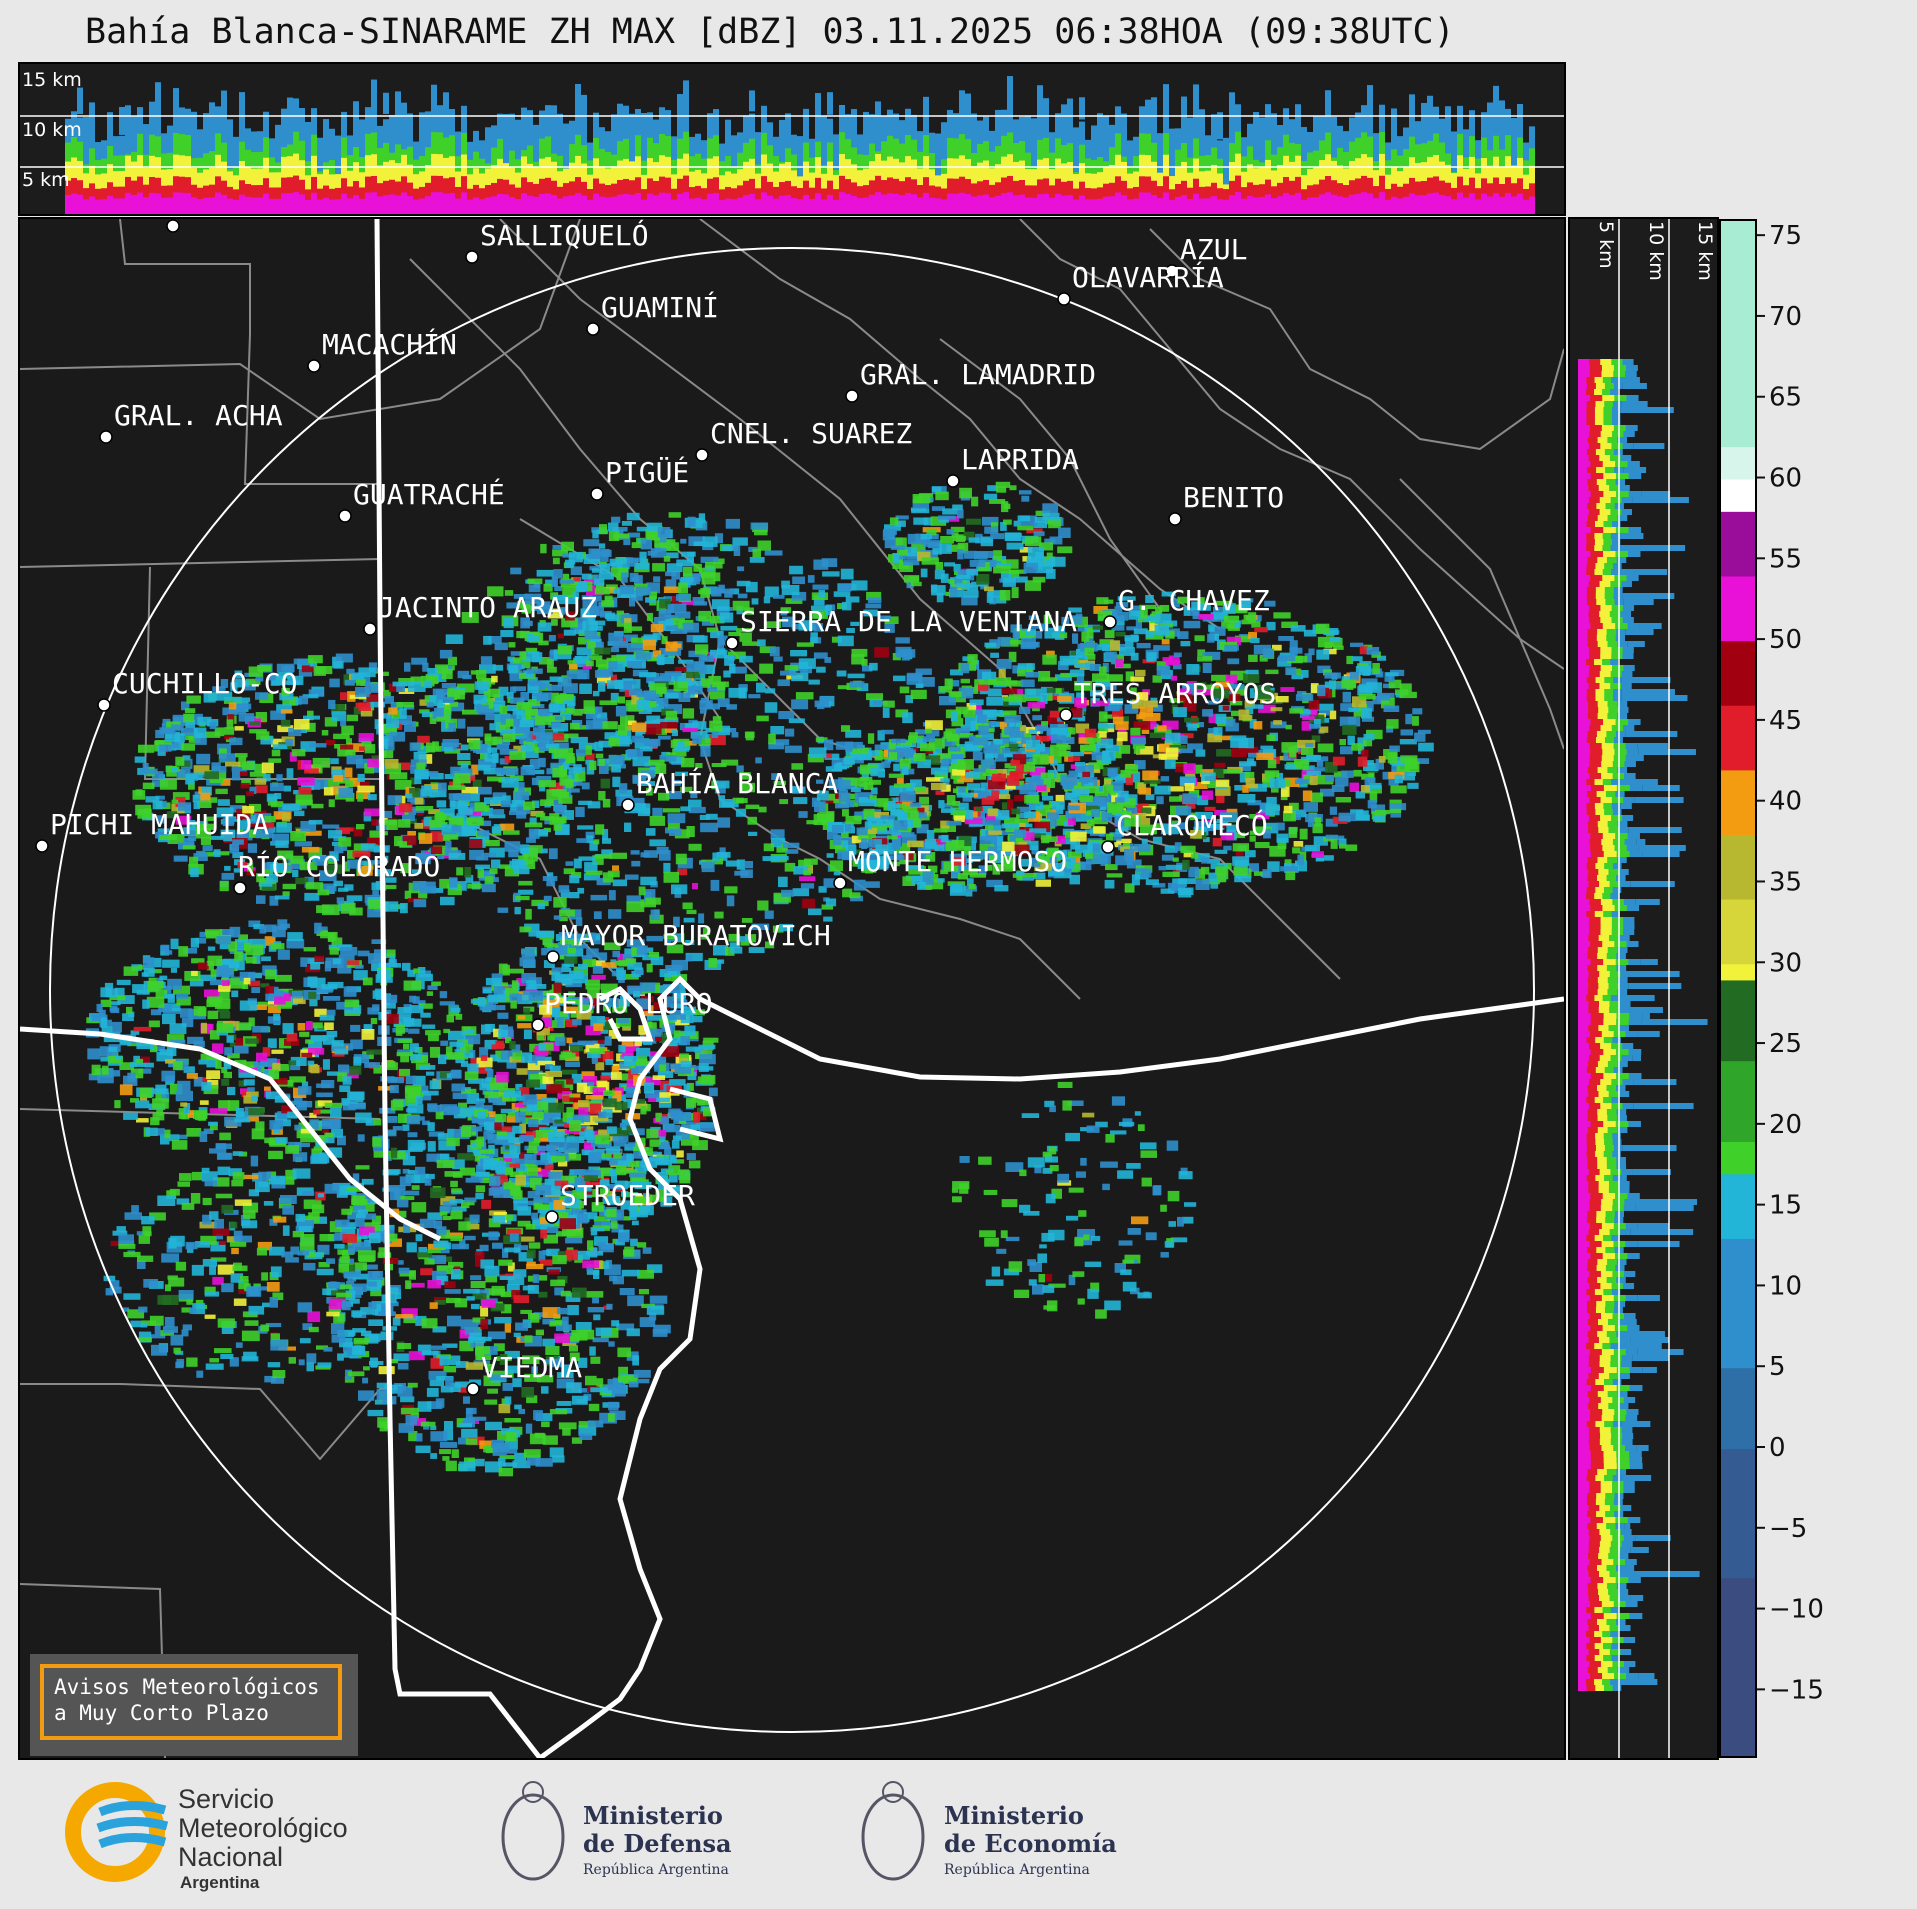  I want to click on city-marker: CUCHILLO-CO, so click(197, 689).